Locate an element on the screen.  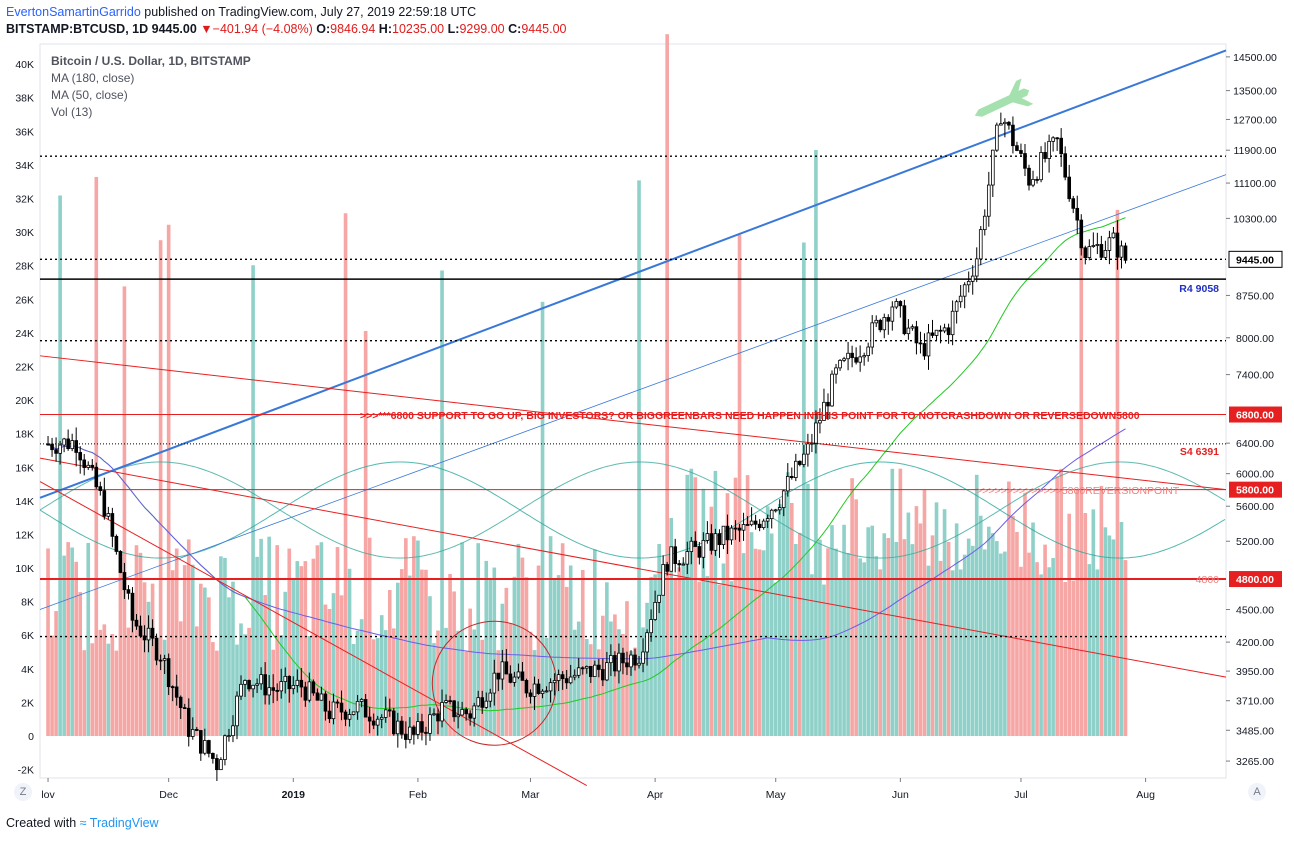
volume-tick-label: 0 is located at coordinates (31, 737).